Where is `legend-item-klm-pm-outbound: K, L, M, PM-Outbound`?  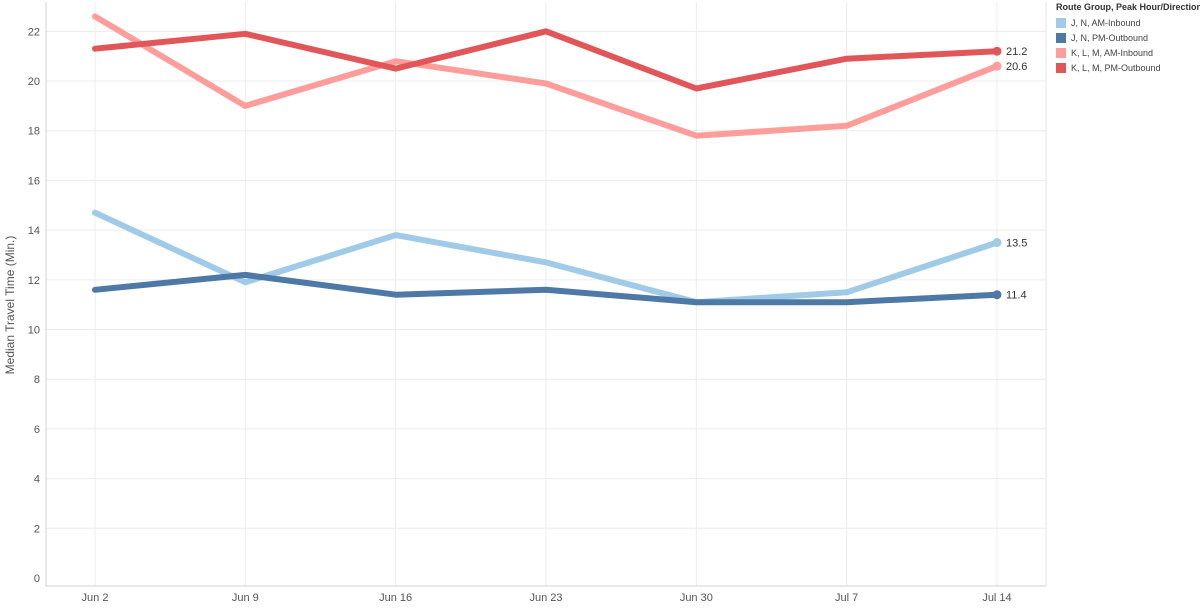 legend-item-klm-pm-outbound: K, L, M, PM-Outbound is located at coordinates (1127, 67).